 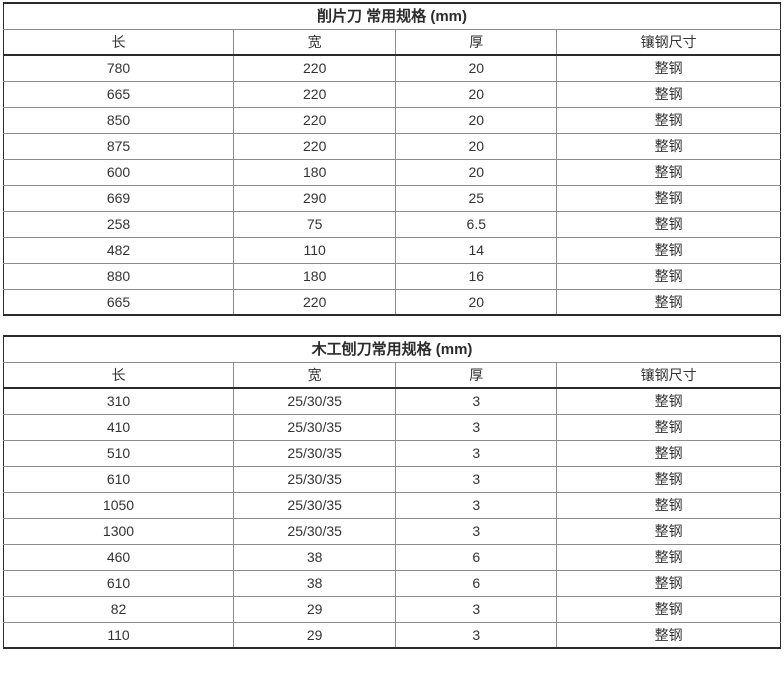 I want to click on table-row: 669 290 25 整钢, so click(x=392, y=198).